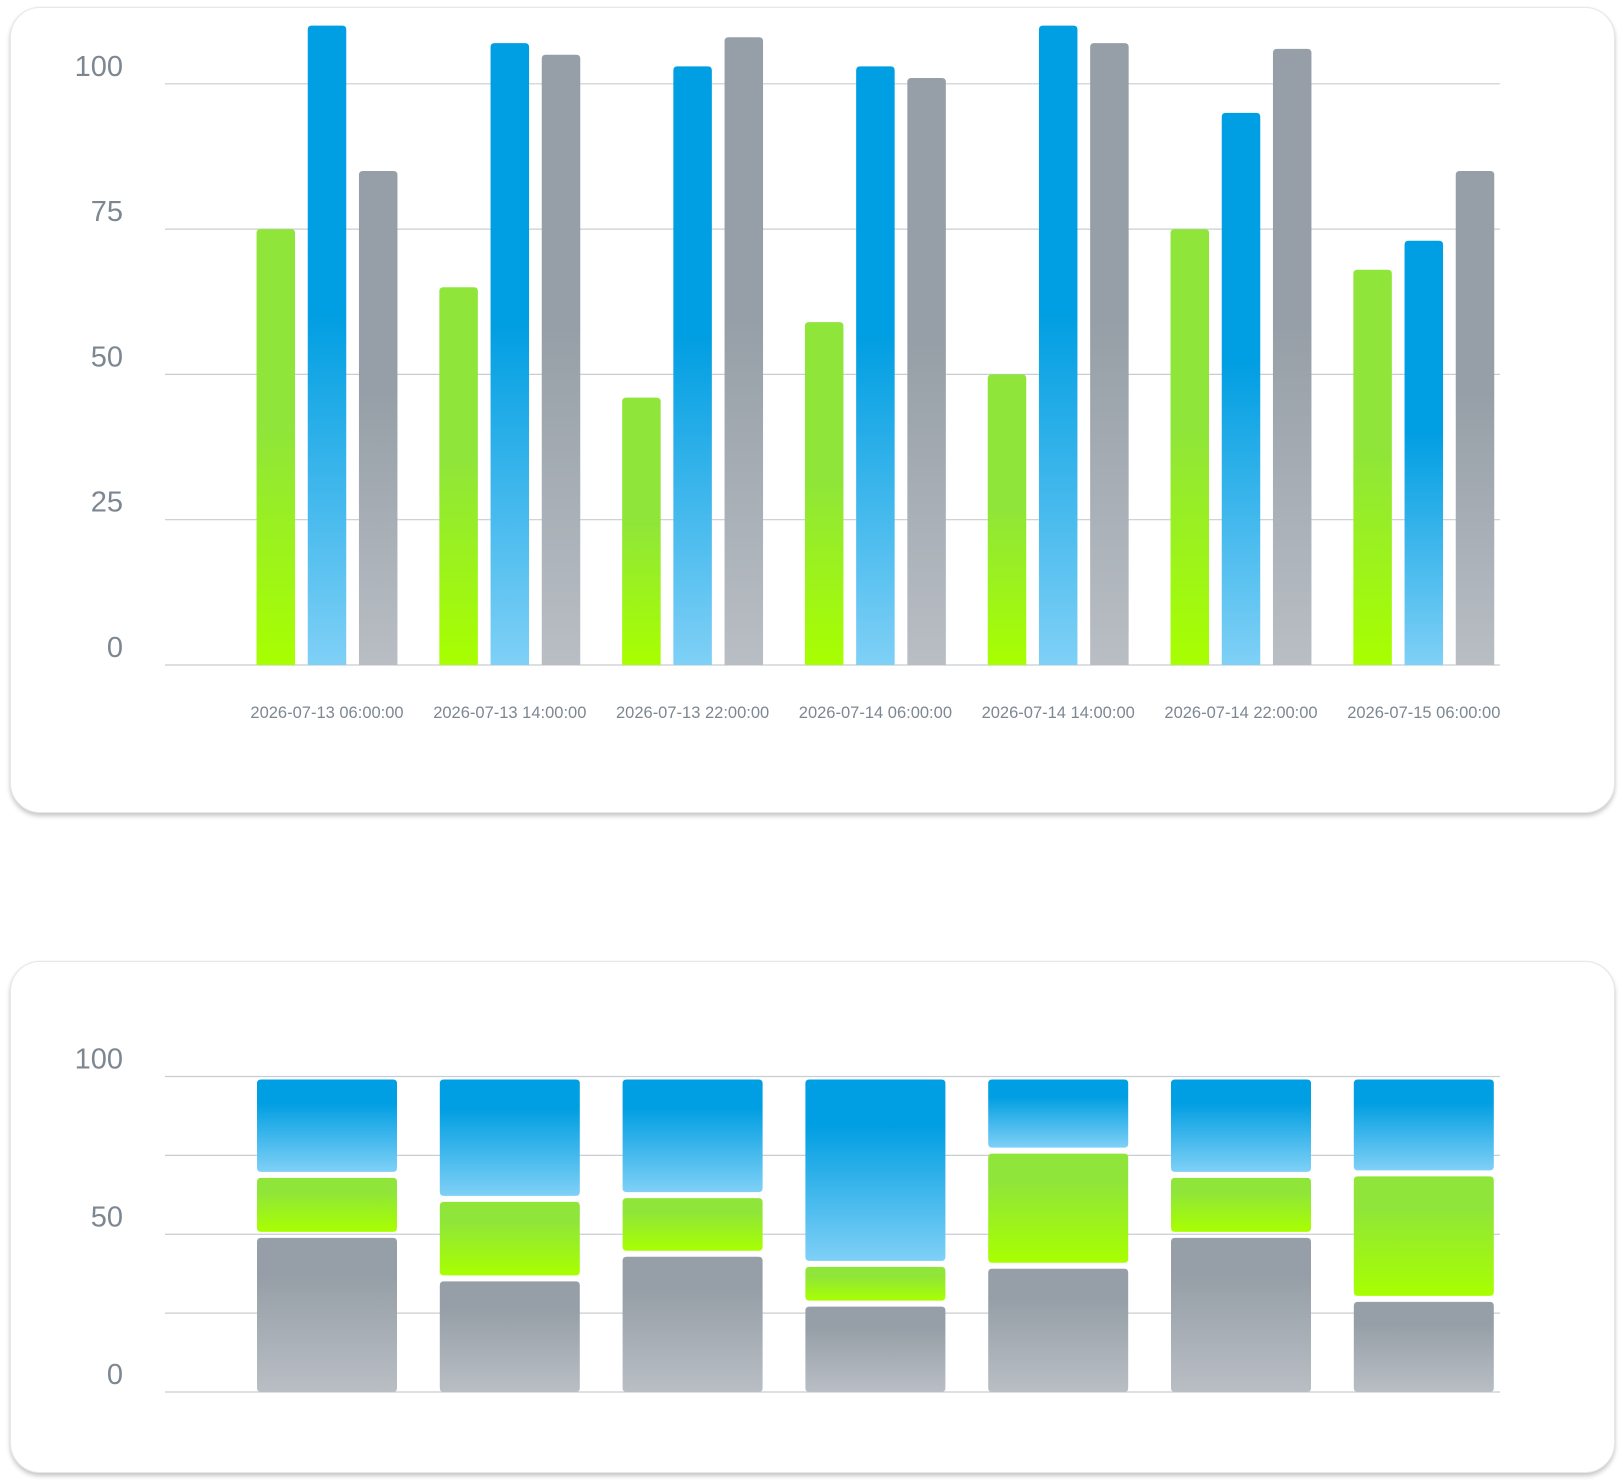 This screenshot has height=1483, width=1623. I want to click on x-tick-label: 2026-07-14 22:00:00, so click(1240, 713).